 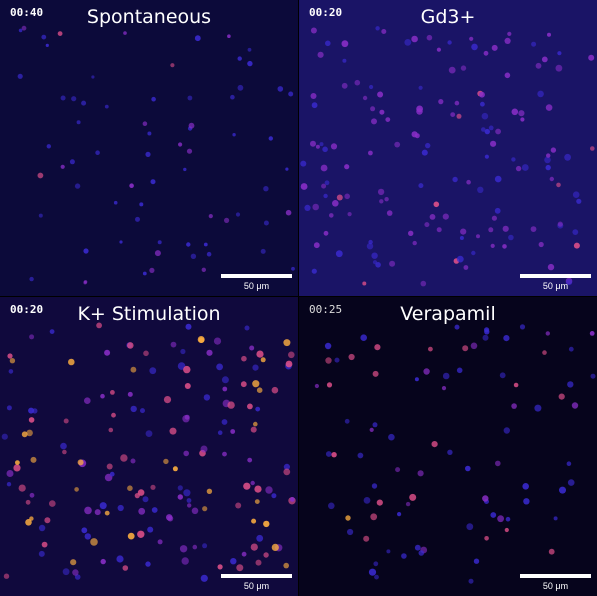 I want to click on panel-title: Verapamil, so click(x=448, y=314).